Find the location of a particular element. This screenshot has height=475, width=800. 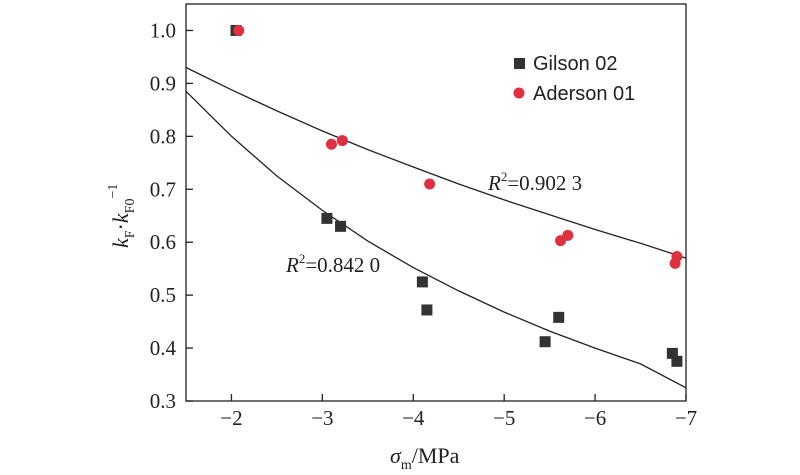

y-title-sup2: −1 is located at coordinates (113, 191).